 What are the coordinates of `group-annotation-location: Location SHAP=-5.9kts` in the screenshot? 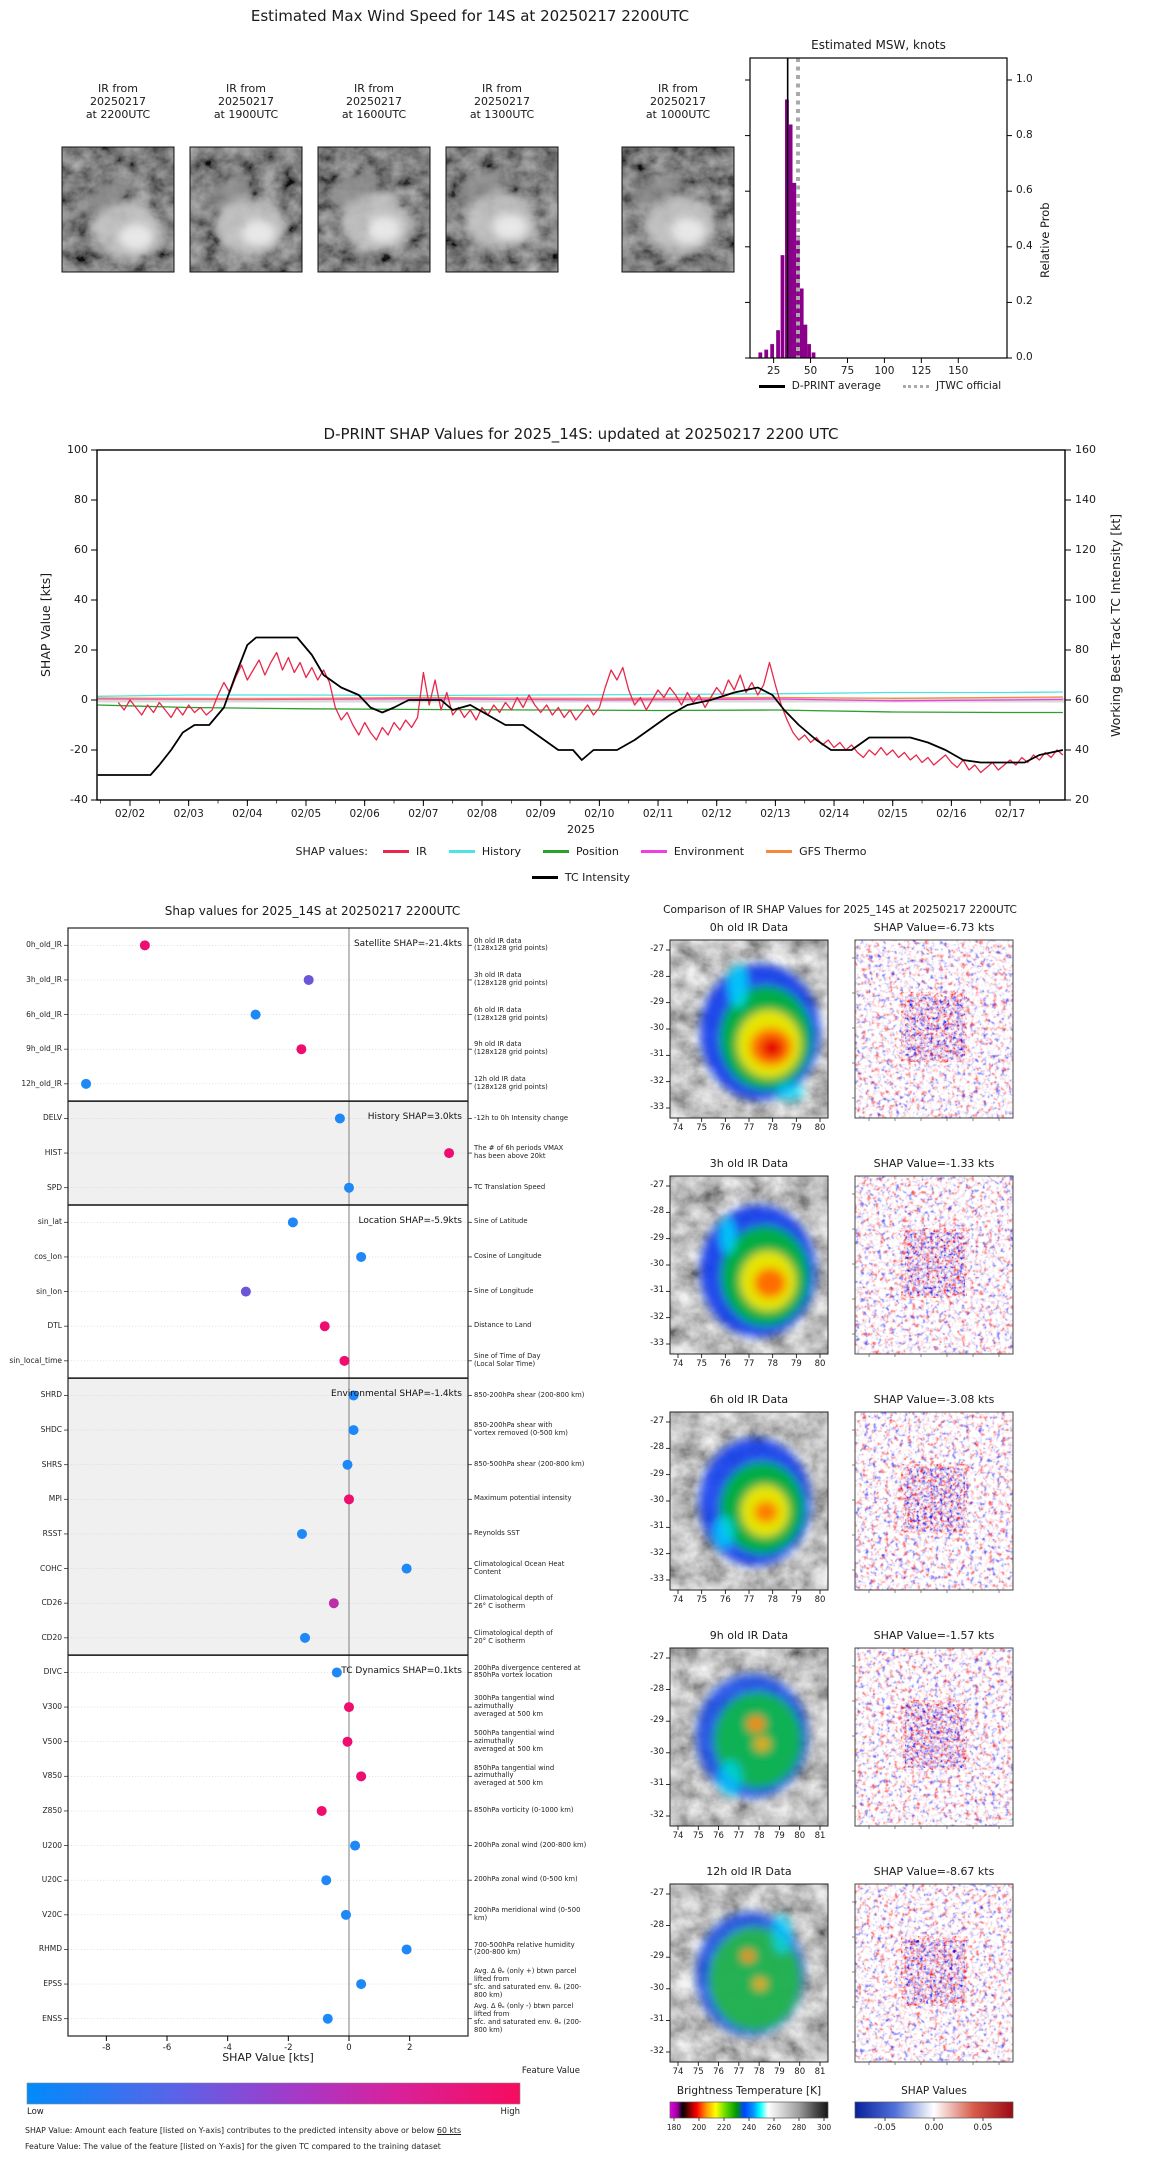 It's located at (410, 1221).